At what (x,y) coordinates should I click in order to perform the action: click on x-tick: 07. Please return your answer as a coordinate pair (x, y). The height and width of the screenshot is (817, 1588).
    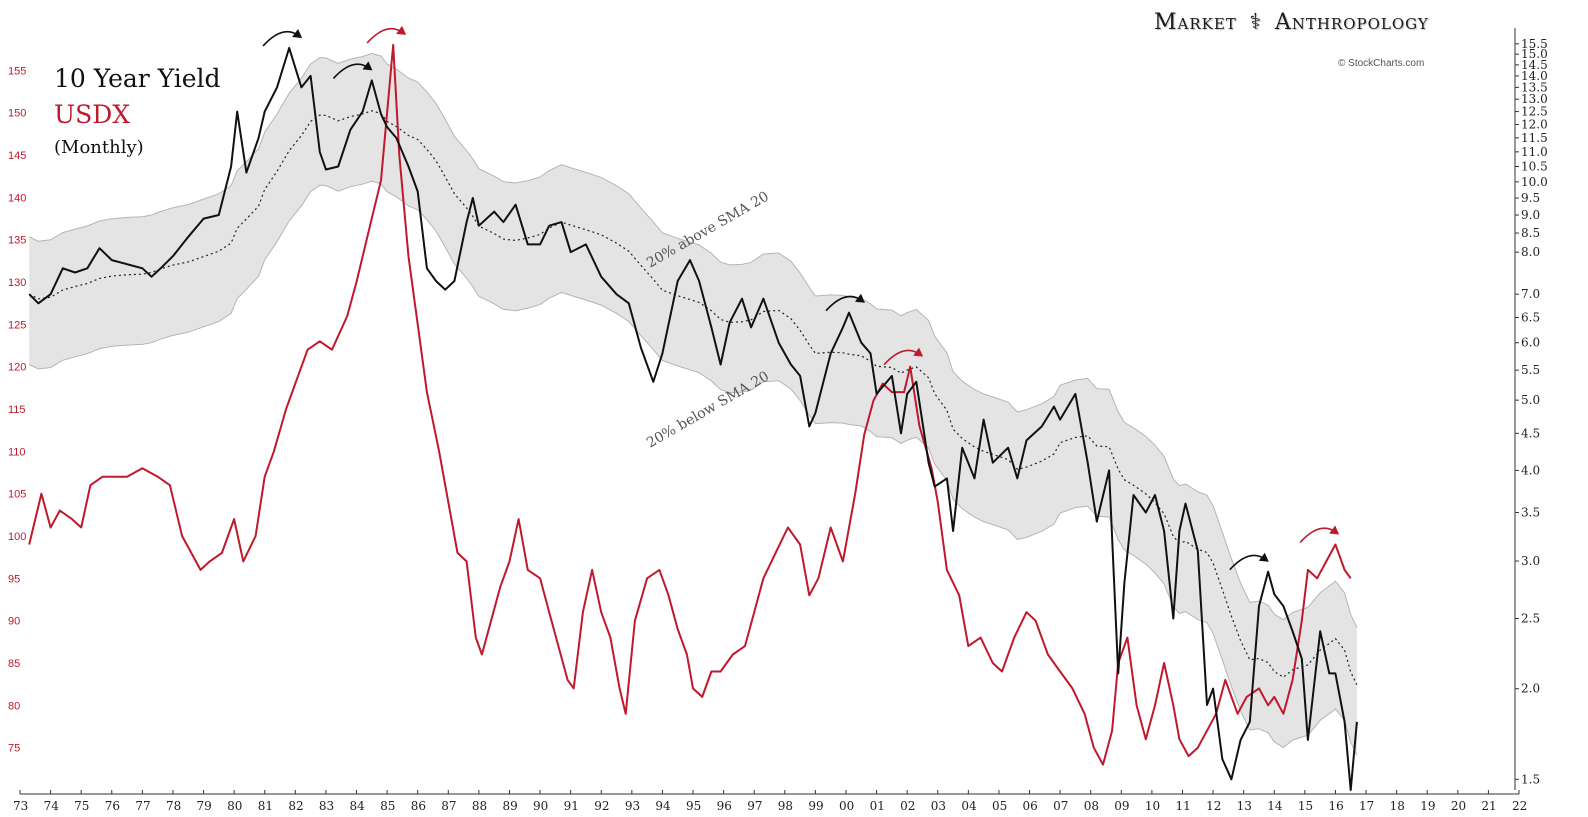
    Looking at the image, I should click on (1060, 806).